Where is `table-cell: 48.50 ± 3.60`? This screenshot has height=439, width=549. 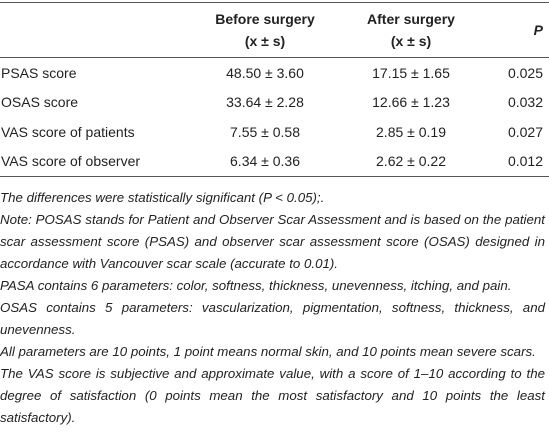 table-cell: 48.50 ± 3.60 is located at coordinates (265, 72).